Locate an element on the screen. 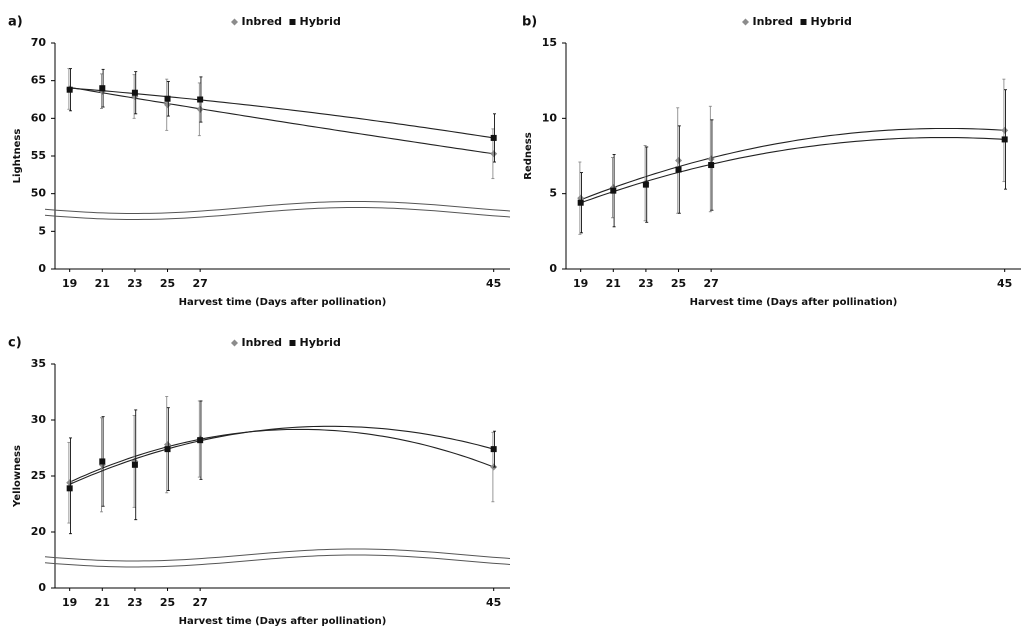 Image resolution: width=1032 pixels, height=633 pixels. panel-label: c) is located at coordinates (15, 343).